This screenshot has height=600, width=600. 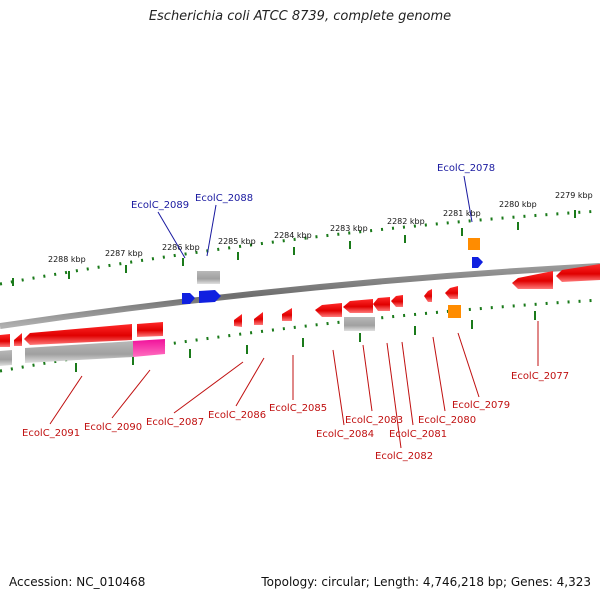 What do you see at coordinates (298, 408) in the screenshot?
I see `gene-label-2085: EcolC_2085` at bounding box center [298, 408].